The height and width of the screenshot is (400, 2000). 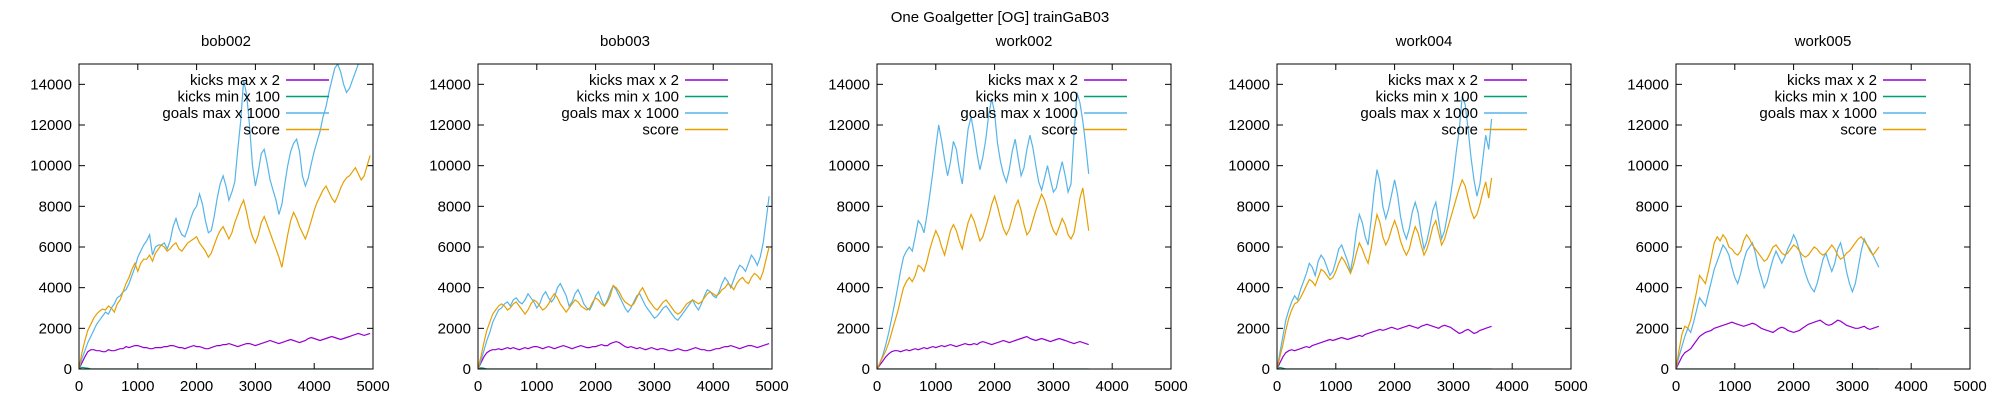 I want to click on figure-title: One Goalgetter [OG] trainGaB03, so click(x=1000, y=17).